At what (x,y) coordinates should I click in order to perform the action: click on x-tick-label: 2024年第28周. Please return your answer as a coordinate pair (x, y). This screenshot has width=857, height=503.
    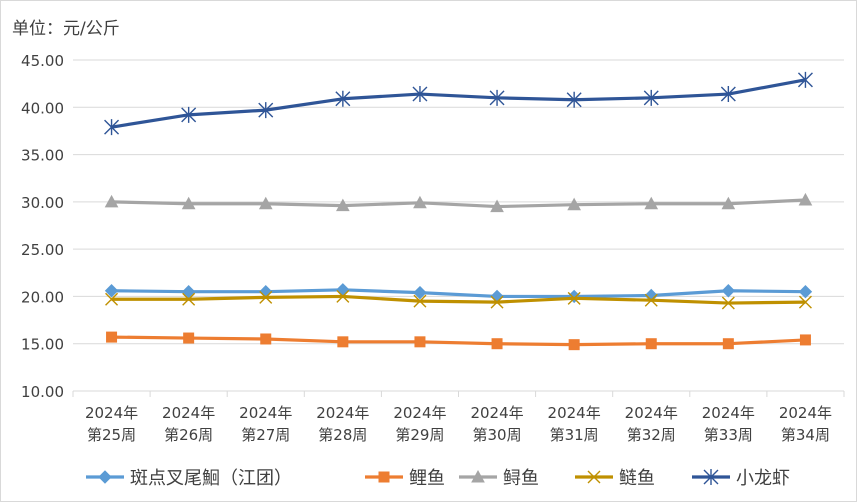
    Looking at the image, I should click on (342, 424).